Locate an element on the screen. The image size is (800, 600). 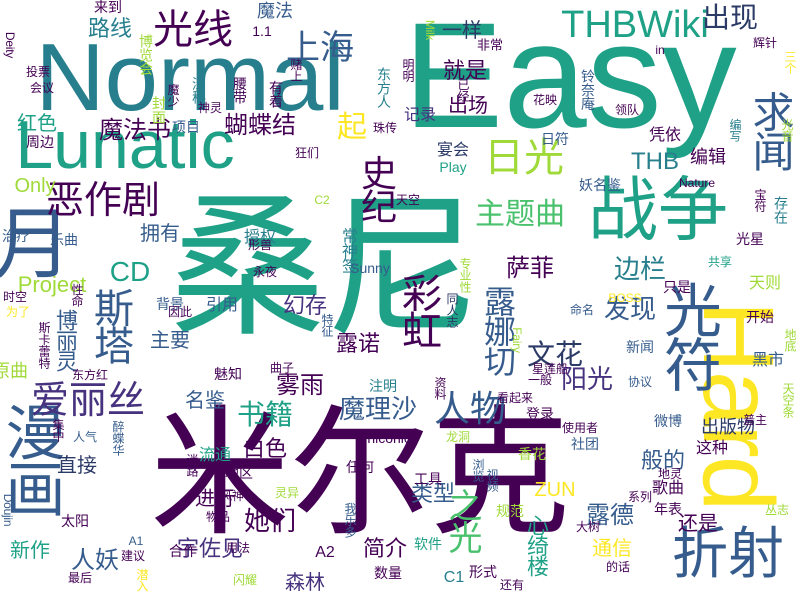
cloud-word: Play is located at coordinates (453, 167).